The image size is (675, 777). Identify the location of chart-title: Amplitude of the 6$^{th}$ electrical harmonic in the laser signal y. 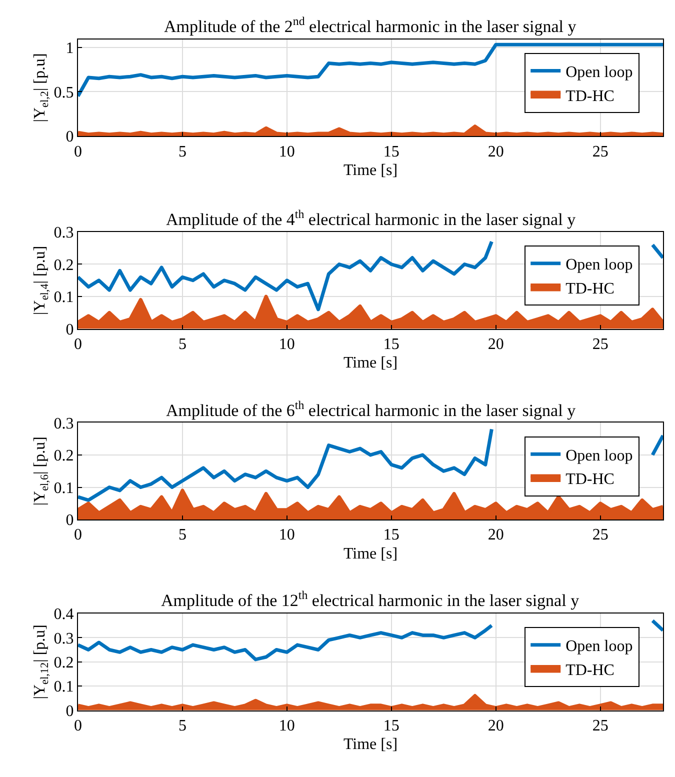
(371, 409).